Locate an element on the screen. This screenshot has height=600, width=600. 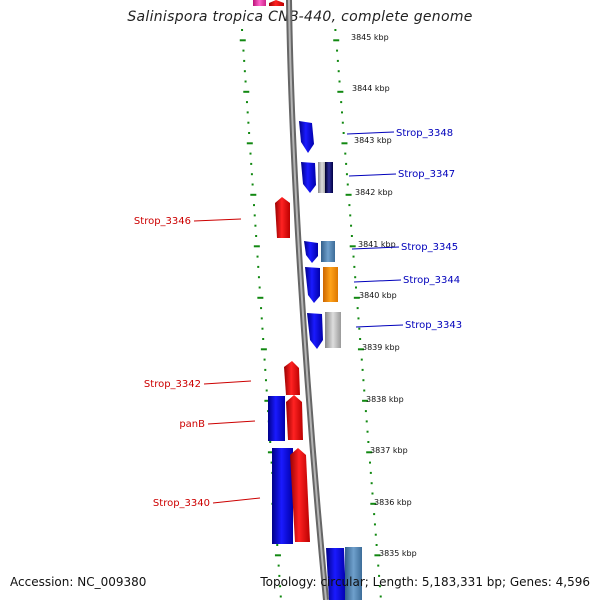
gene-block-blue-panb is located at coordinates (276, 418).